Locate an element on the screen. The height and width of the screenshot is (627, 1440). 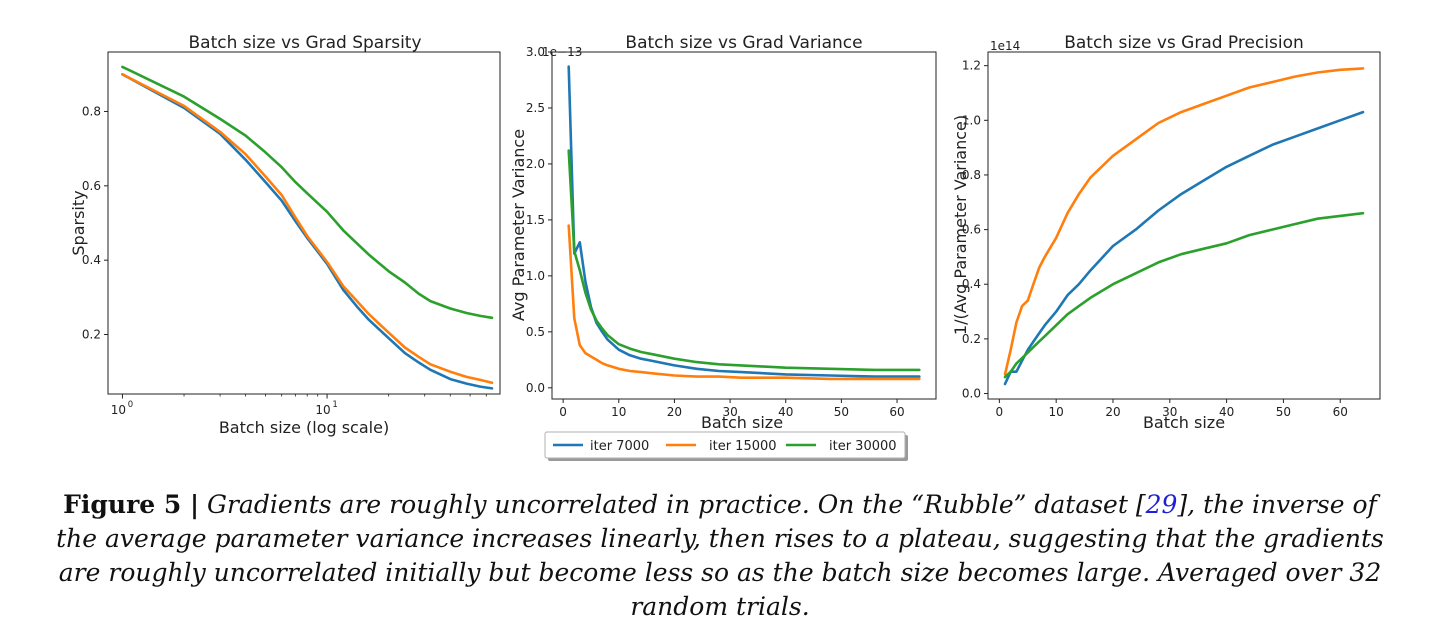
legend-box is located at coordinates (725, 445).